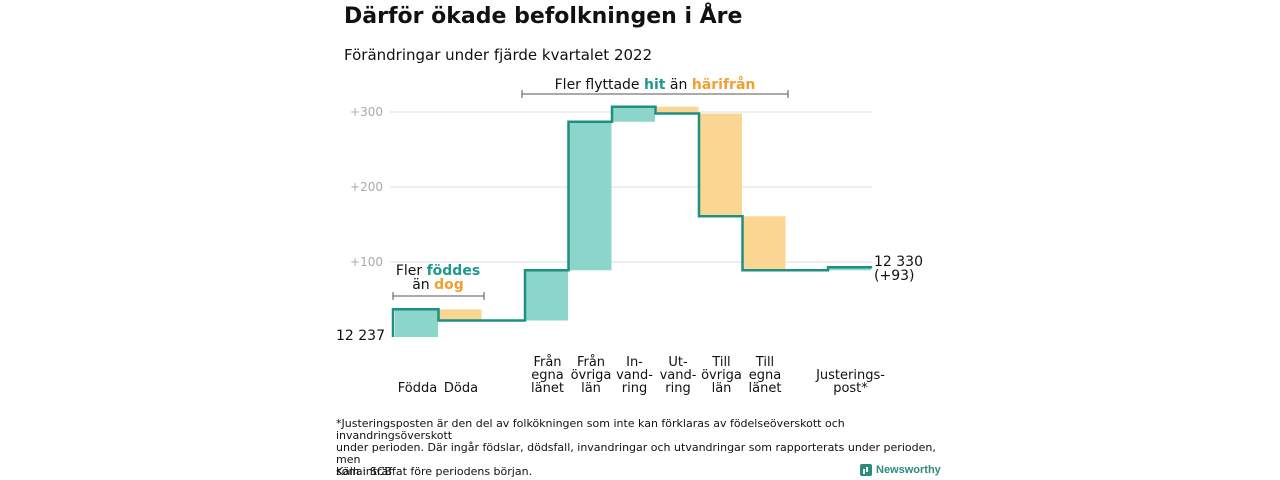 This screenshot has width=1280, height=480. I want to click on flows-annotation-part: än, so click(678, 85).